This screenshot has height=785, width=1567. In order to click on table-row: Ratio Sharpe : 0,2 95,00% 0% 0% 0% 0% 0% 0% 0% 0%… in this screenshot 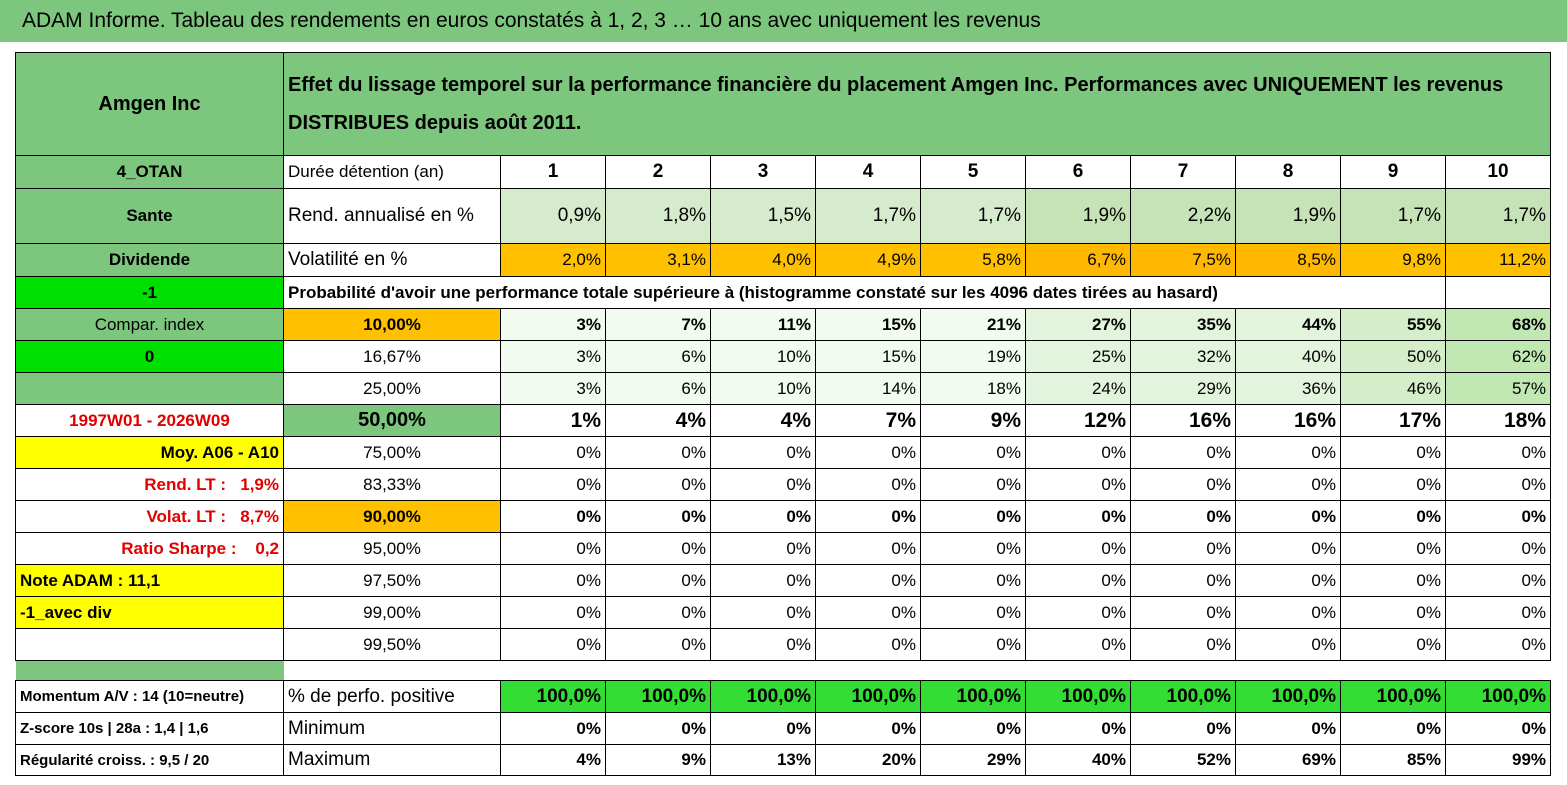, I will do `click(783, 548)`.